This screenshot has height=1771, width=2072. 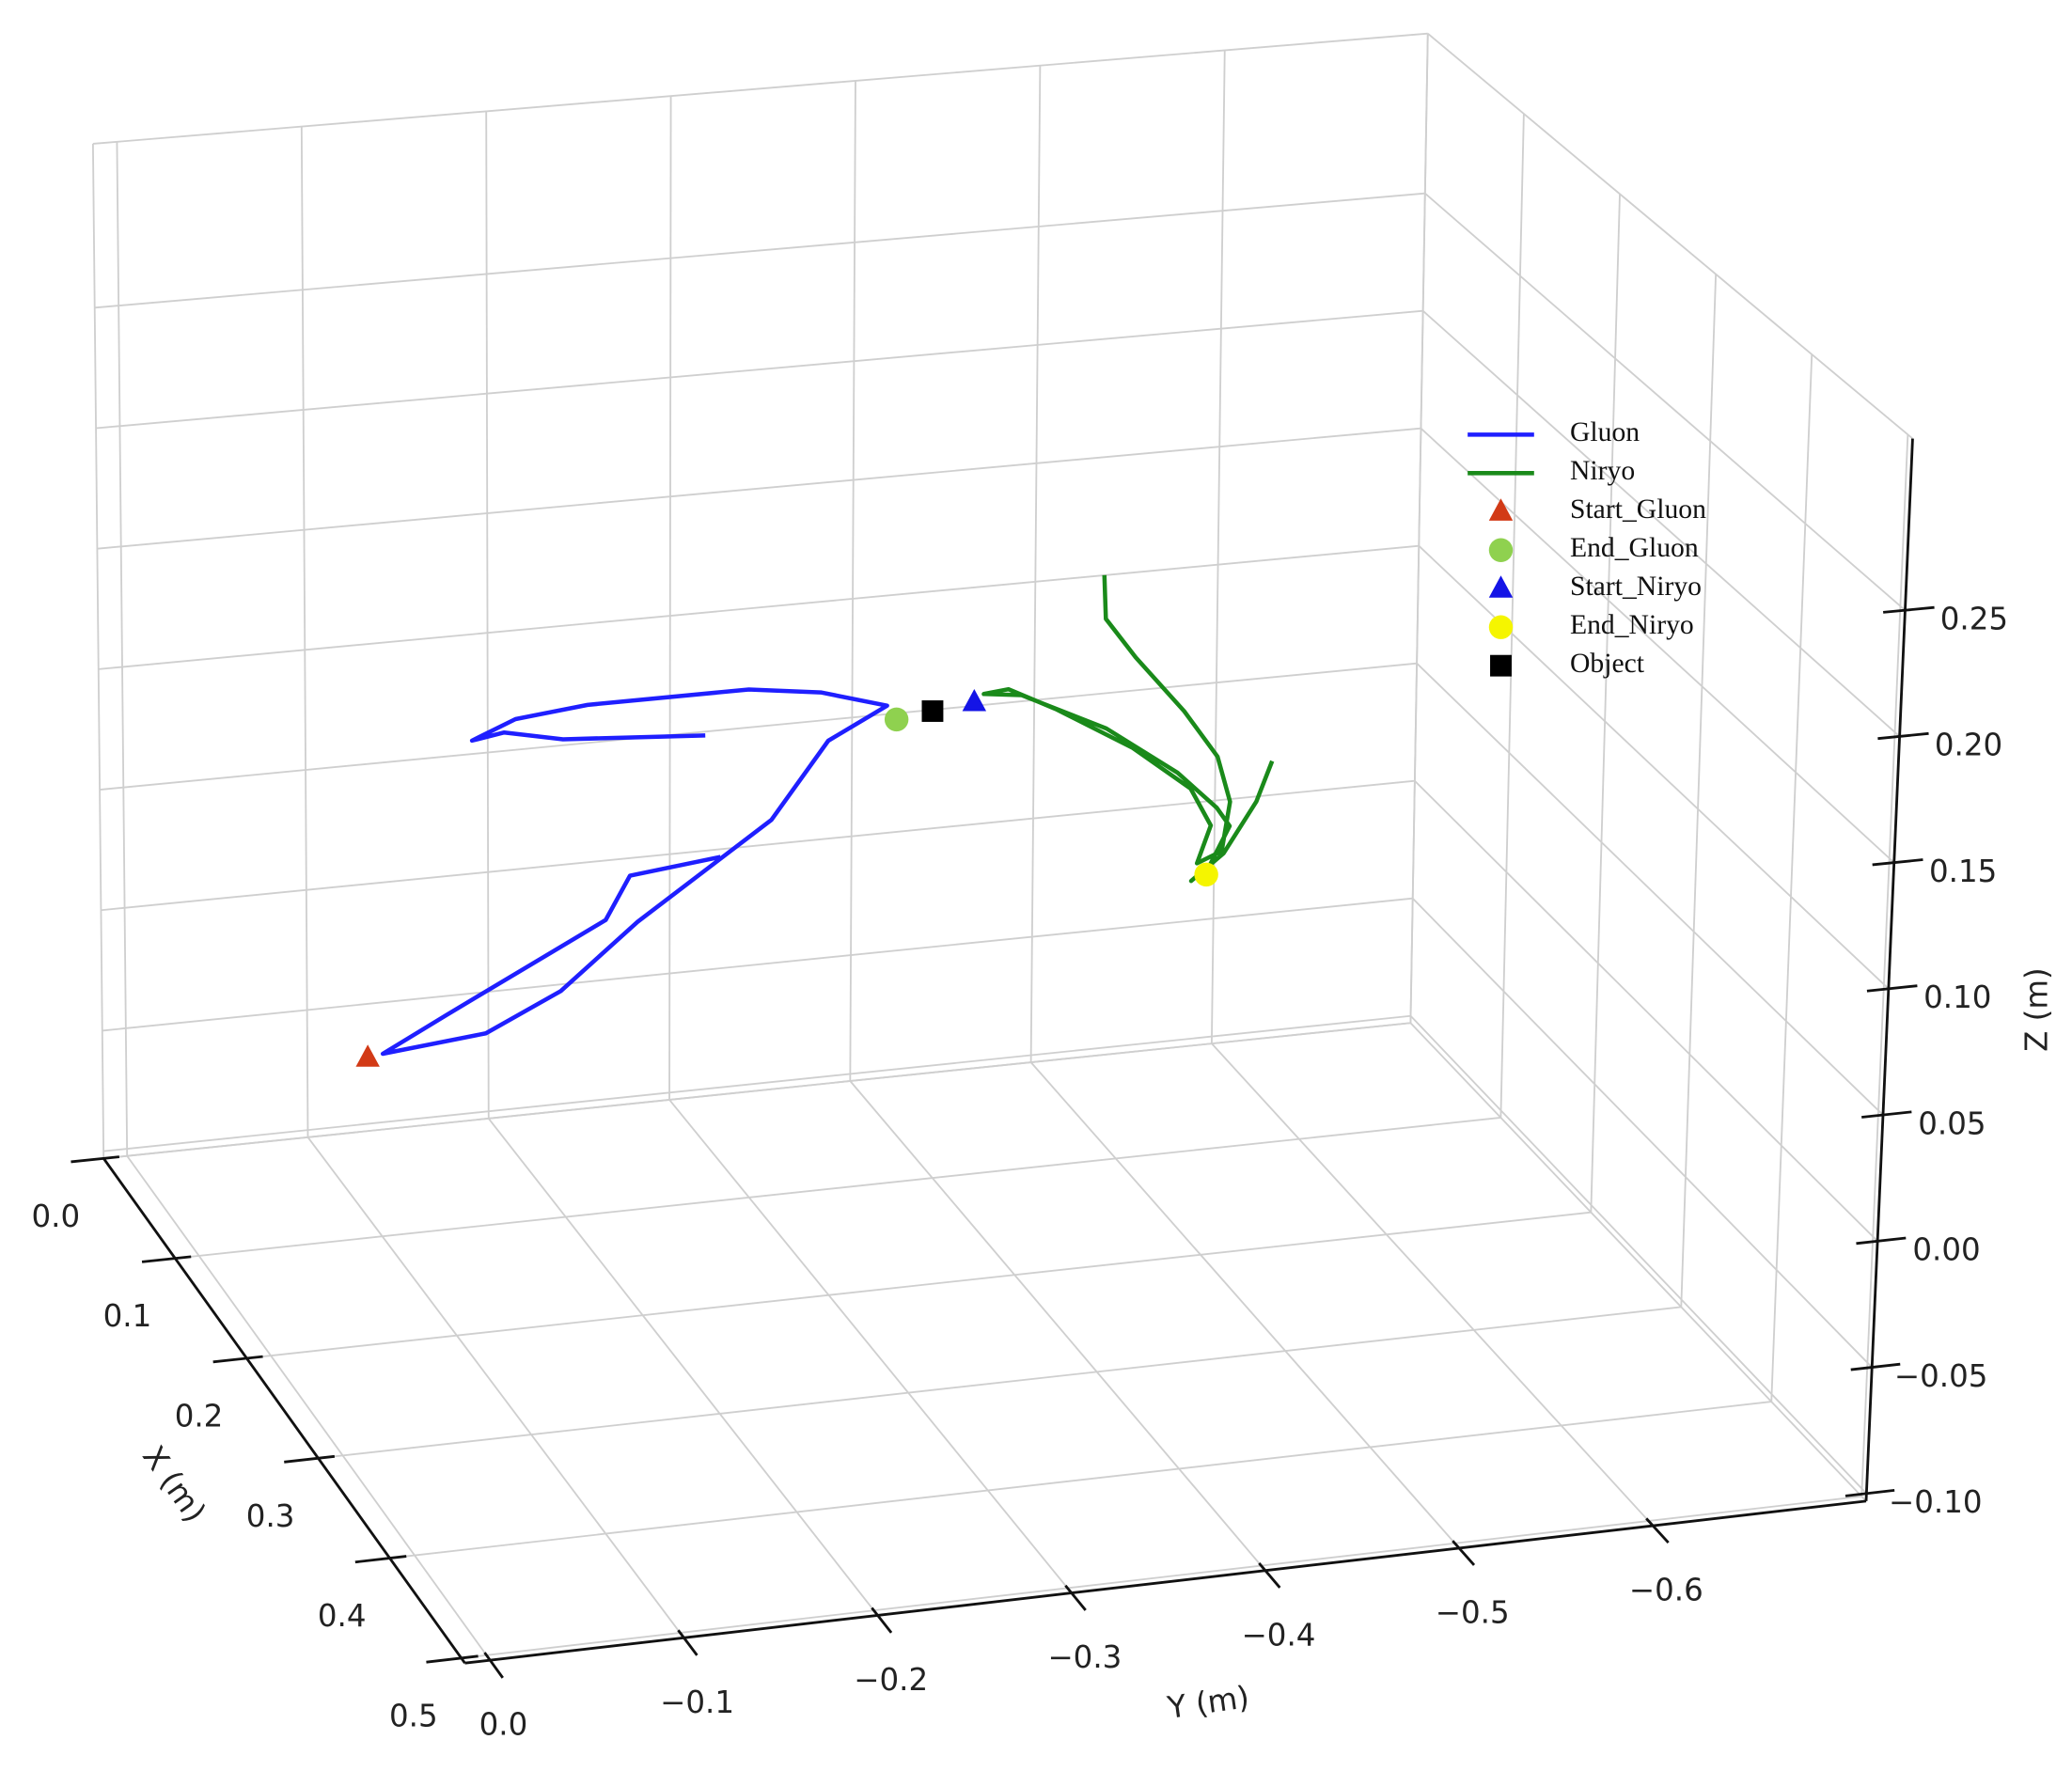 I want to click on y-tick-label: −0.1, so click(x=697, y=1702).